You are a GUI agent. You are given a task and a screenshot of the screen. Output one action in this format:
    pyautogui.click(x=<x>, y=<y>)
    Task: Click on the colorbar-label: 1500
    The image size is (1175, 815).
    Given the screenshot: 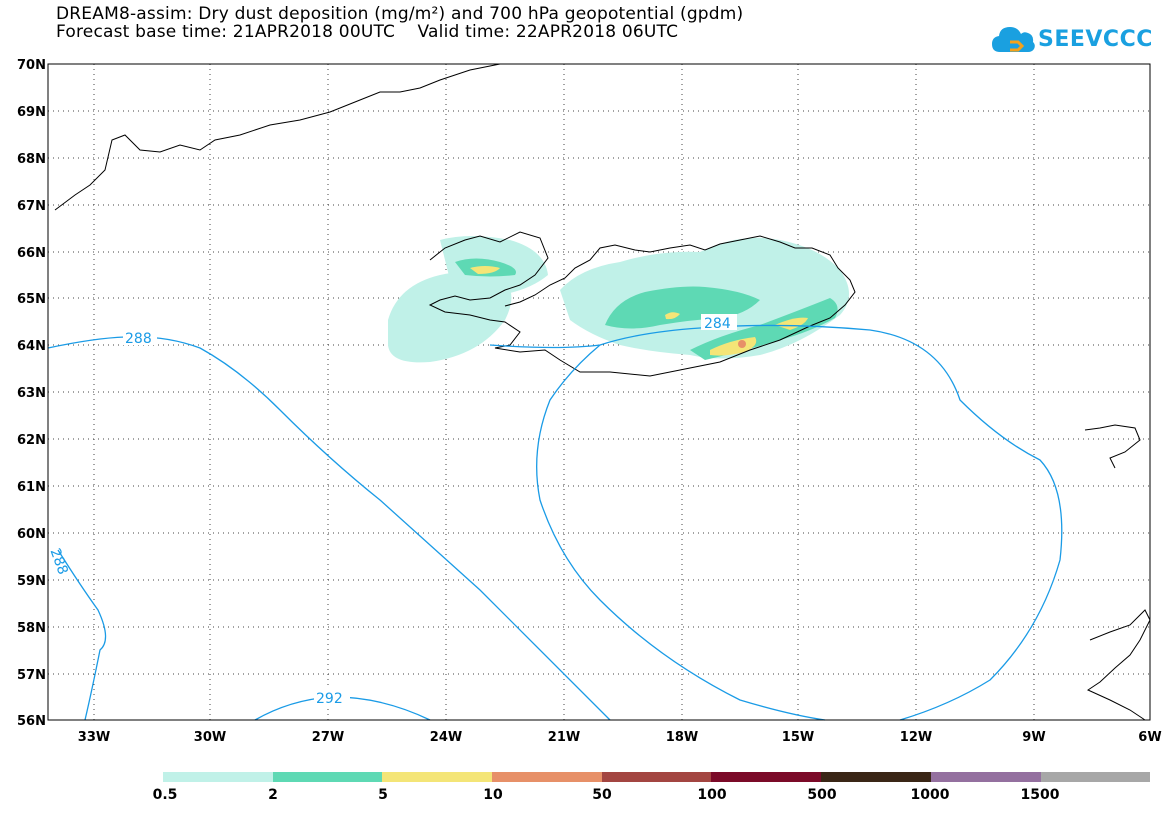 What is the action you would take?
    pyautogui.click(x=1040, y=795)
    